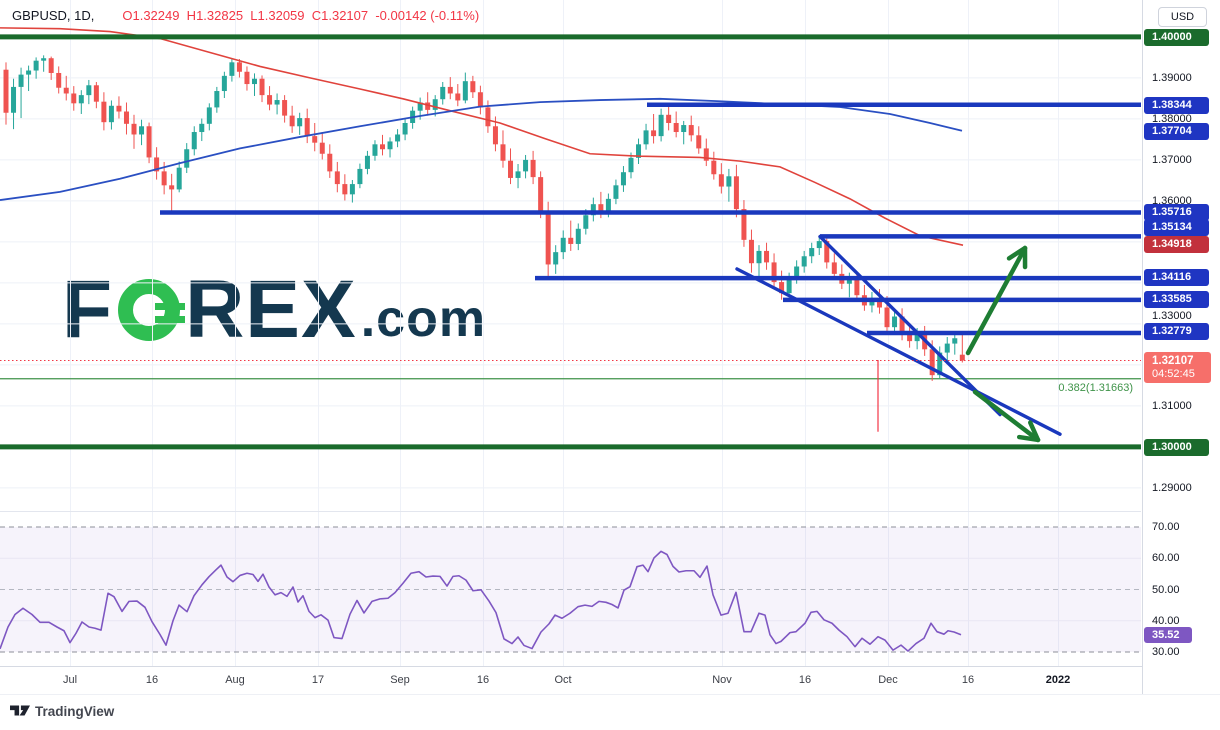  What do you see at coordinates (70, 680) in the screenshot?
I see `time-tick-label: Jul` at bounding box center [70, 680].